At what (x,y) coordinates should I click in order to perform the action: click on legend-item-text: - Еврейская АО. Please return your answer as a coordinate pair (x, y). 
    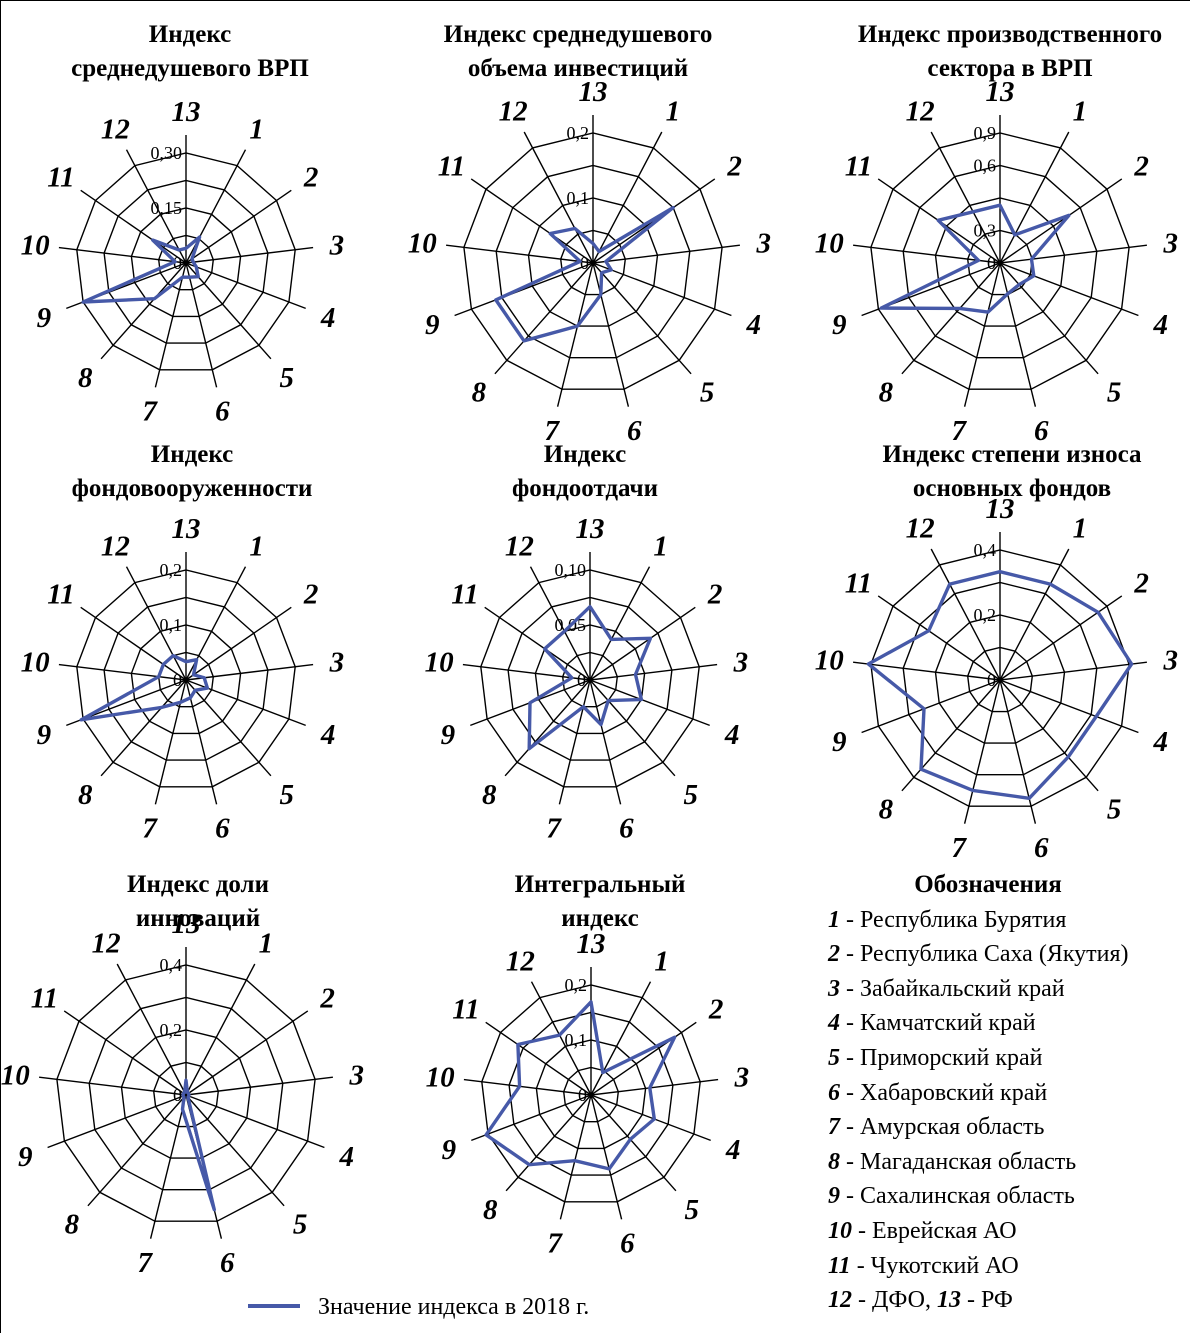
    Looking at the image, I should click on (934, 1230).